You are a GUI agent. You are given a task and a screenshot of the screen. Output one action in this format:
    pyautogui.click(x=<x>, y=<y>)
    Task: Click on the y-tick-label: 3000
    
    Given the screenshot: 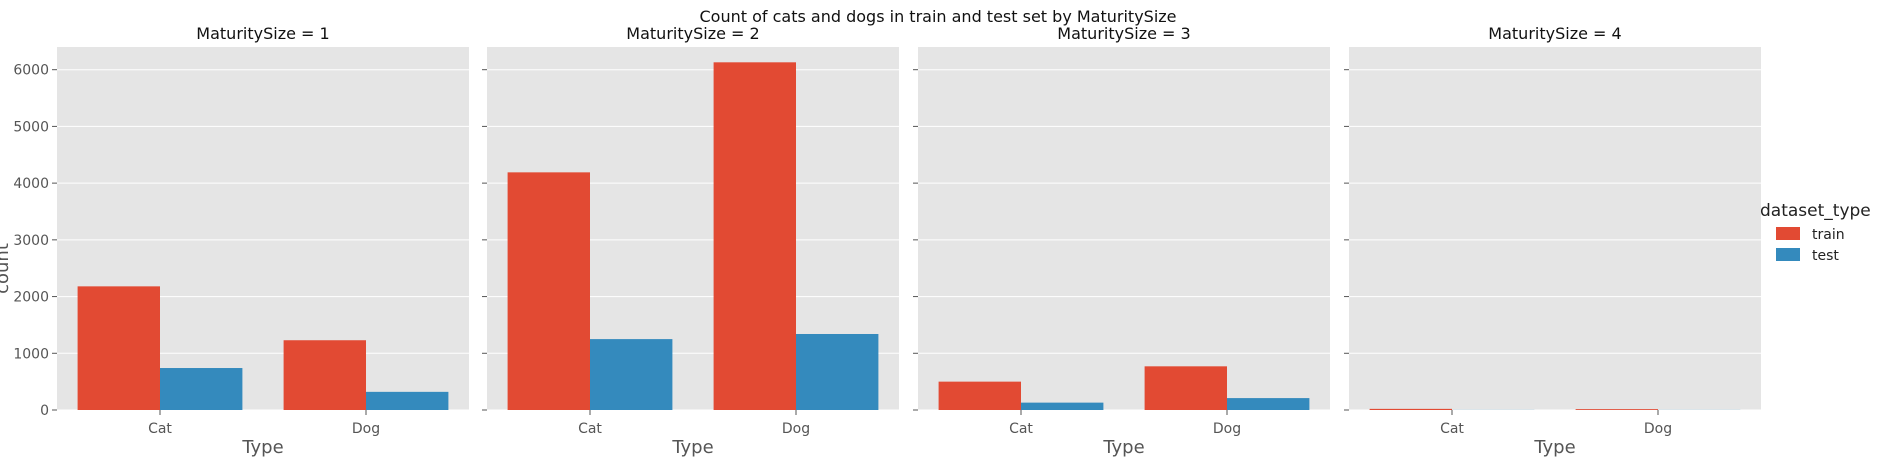 What is the action you would take?
    pyautogui.click(x=31, y=241)
    